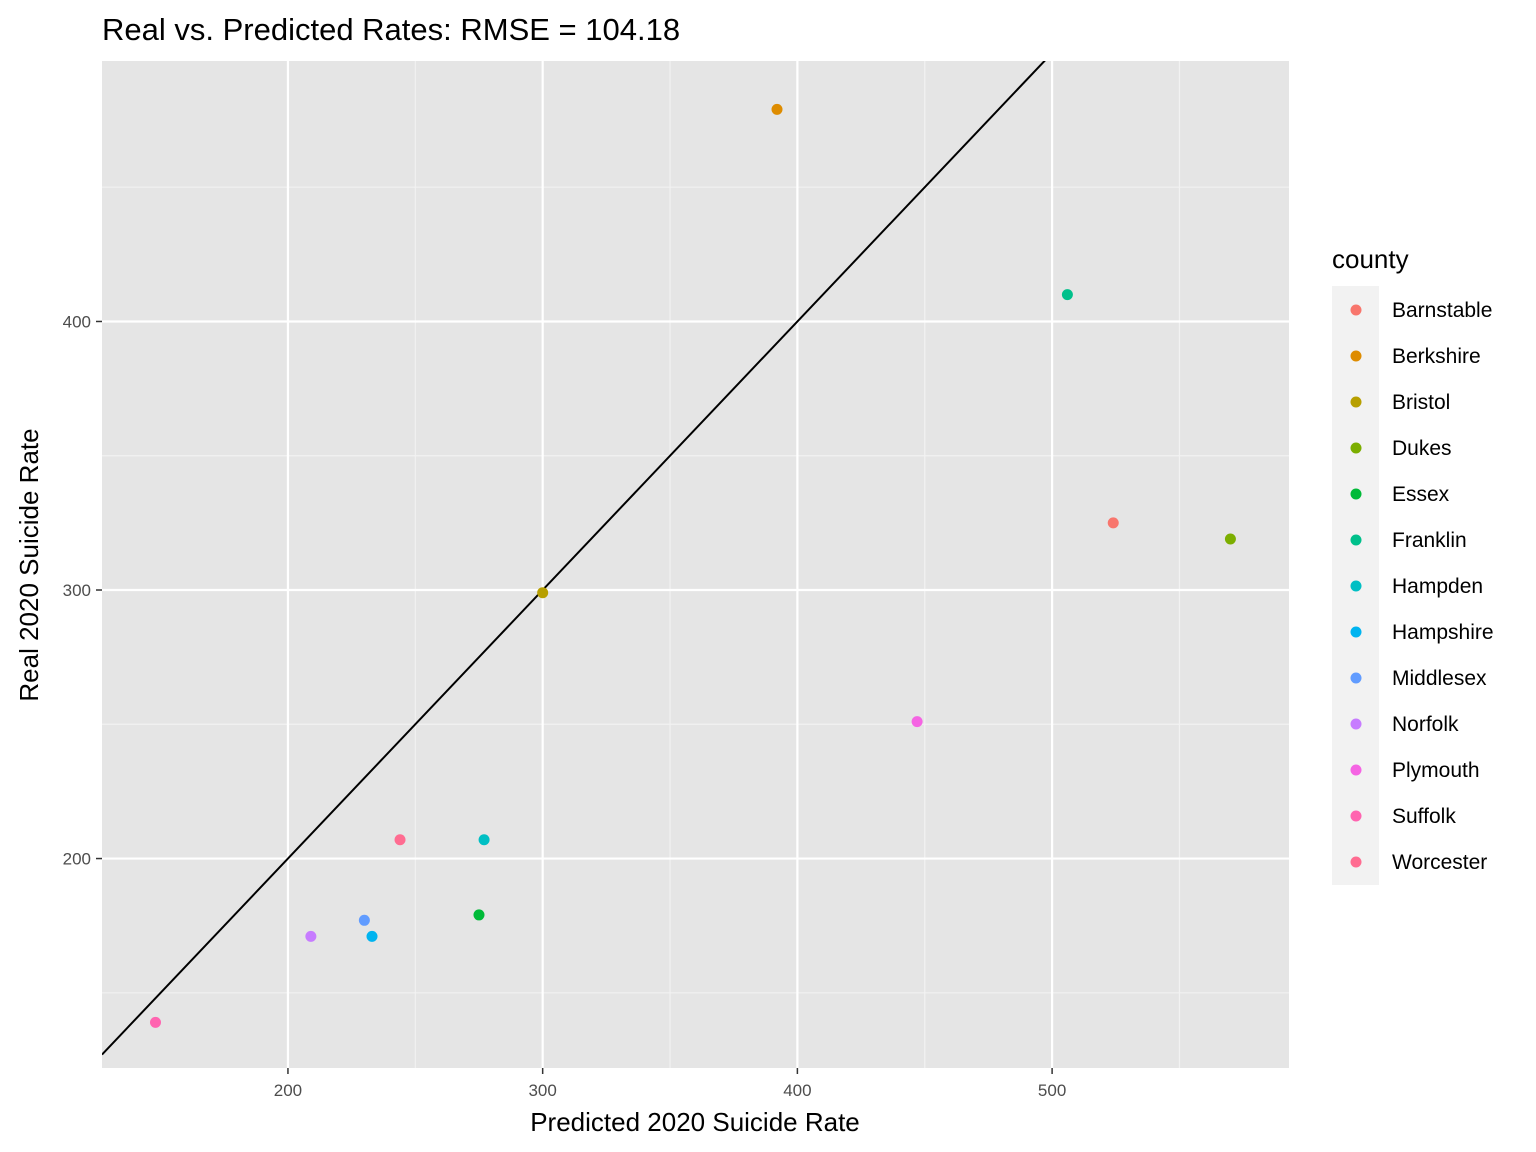 This screenshot has width=1536, height=1152. I want to click on chart-title: Real vs. Predicted Rates: RMSE = 104.18, so click(391, 29).